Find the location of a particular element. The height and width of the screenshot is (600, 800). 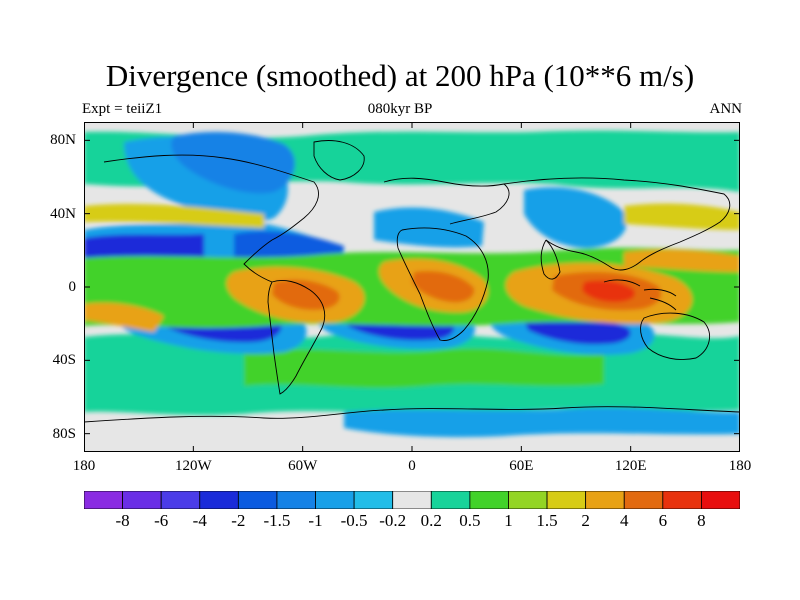

colorbar-label: -0.5 is located at coordinates (354, 520).